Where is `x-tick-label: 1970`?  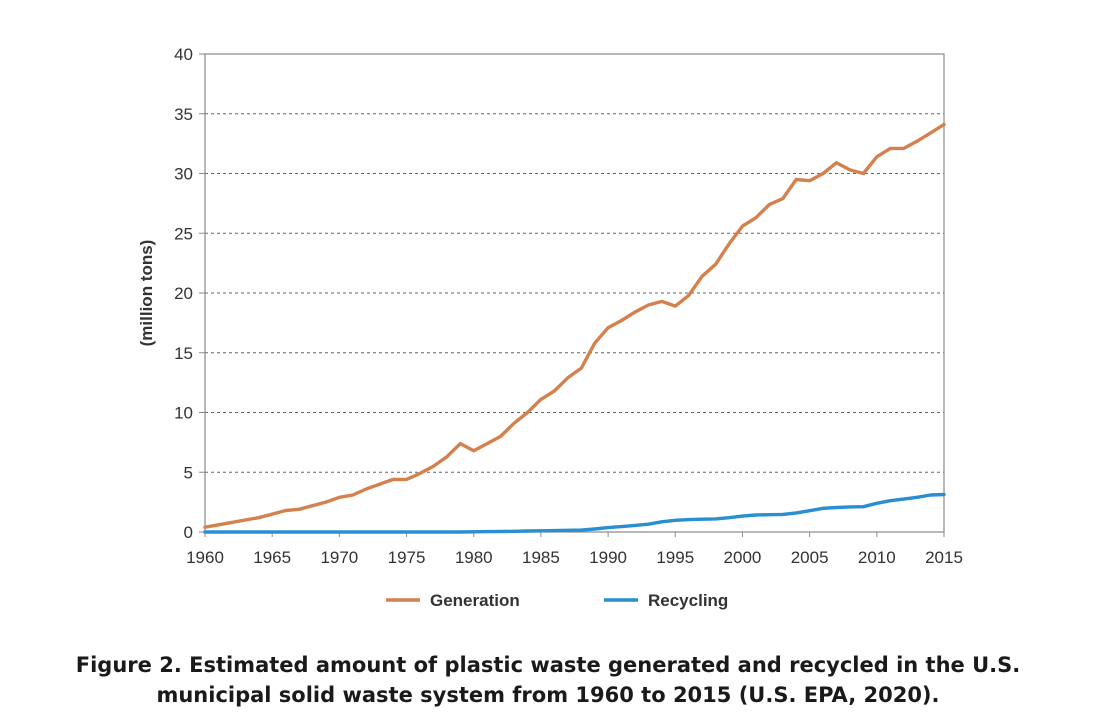 x-tick-label: 1970 is located at coordinates (339, 557).